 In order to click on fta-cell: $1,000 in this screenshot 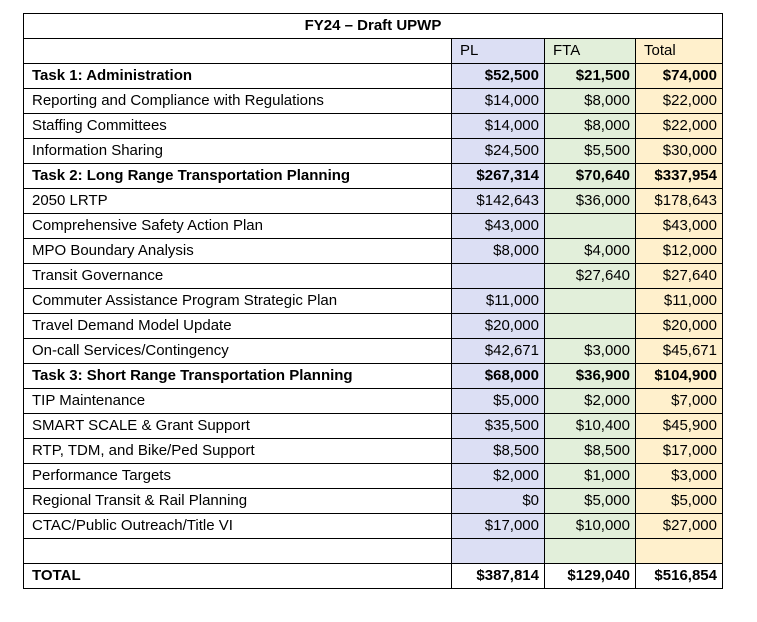, I will do `click(590, 476)`.